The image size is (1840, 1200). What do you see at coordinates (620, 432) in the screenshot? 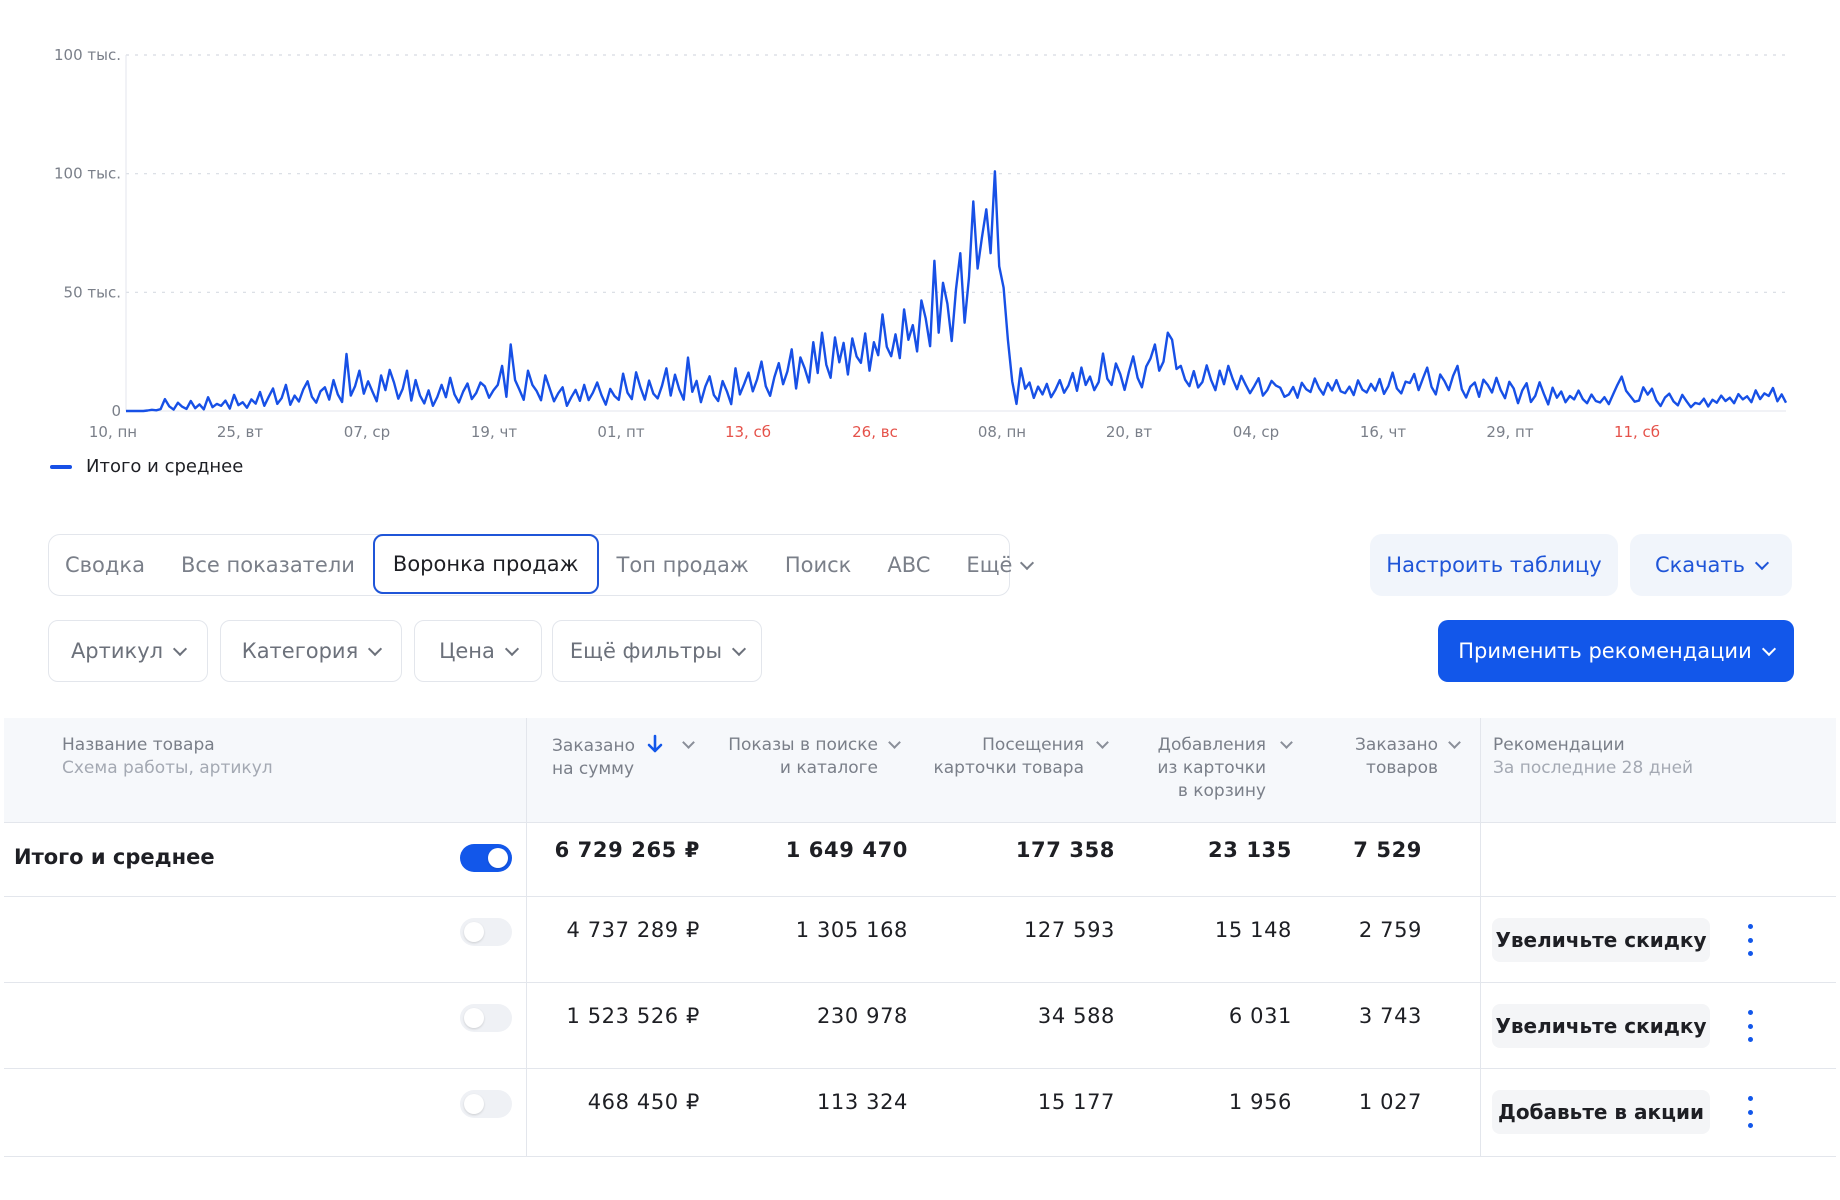
I see `x-tick-label: 01, пт` at bounding box center [620, 432].